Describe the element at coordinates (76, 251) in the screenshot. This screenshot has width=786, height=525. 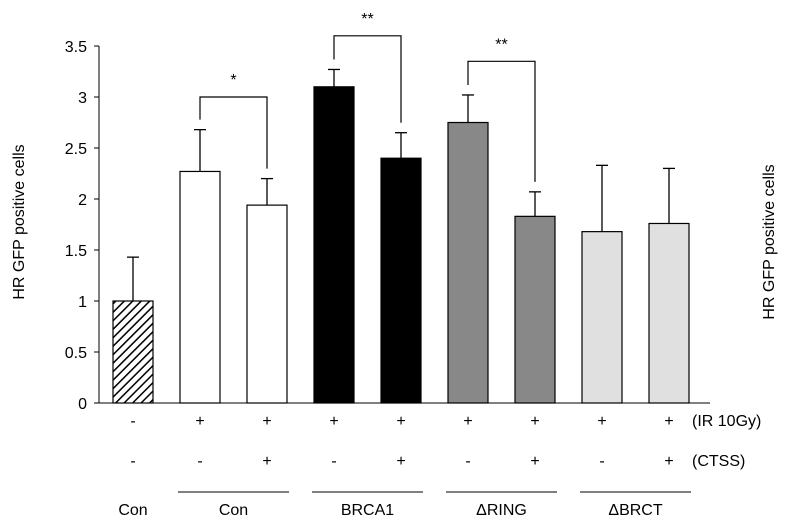
I see `y-tick-label: 1.5` at that location.